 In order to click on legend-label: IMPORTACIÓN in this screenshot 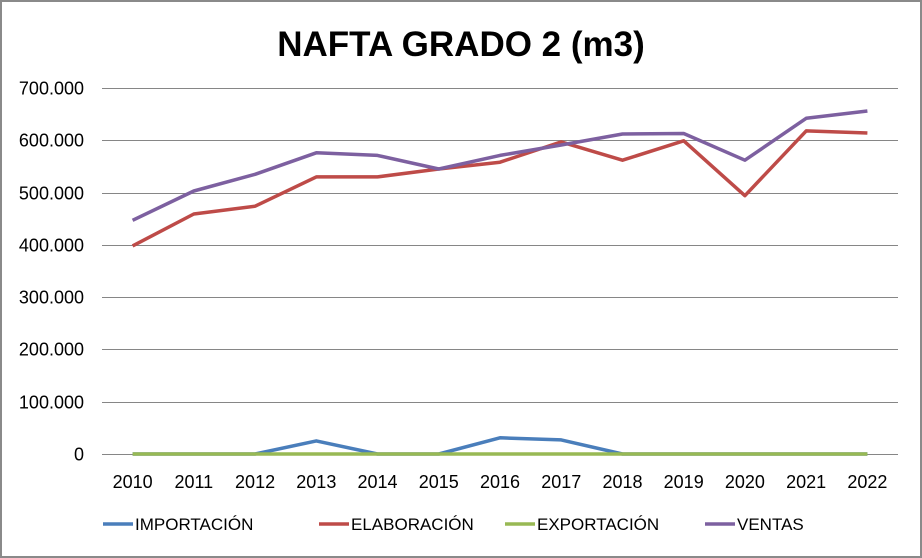, I will do `click(194, 524)`.